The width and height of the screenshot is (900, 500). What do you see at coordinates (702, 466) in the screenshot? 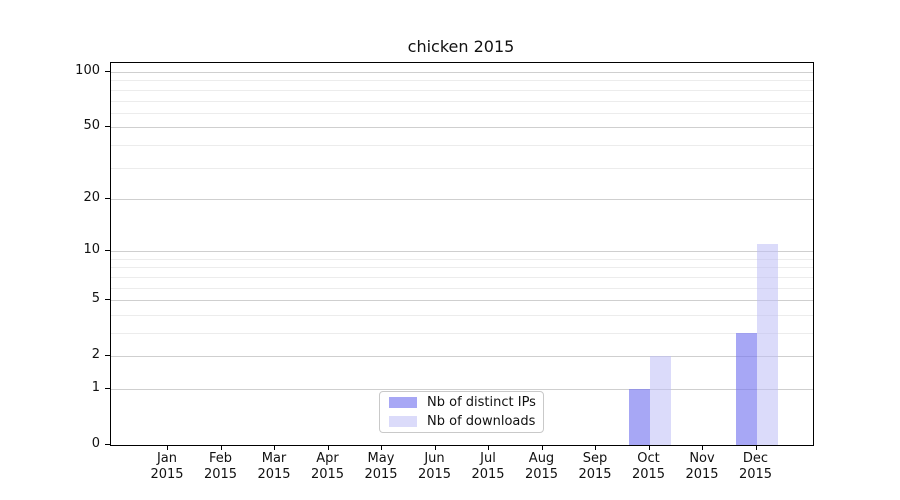
I see `x-tick-label: Nov 2015` at bounding box center [702, 466].